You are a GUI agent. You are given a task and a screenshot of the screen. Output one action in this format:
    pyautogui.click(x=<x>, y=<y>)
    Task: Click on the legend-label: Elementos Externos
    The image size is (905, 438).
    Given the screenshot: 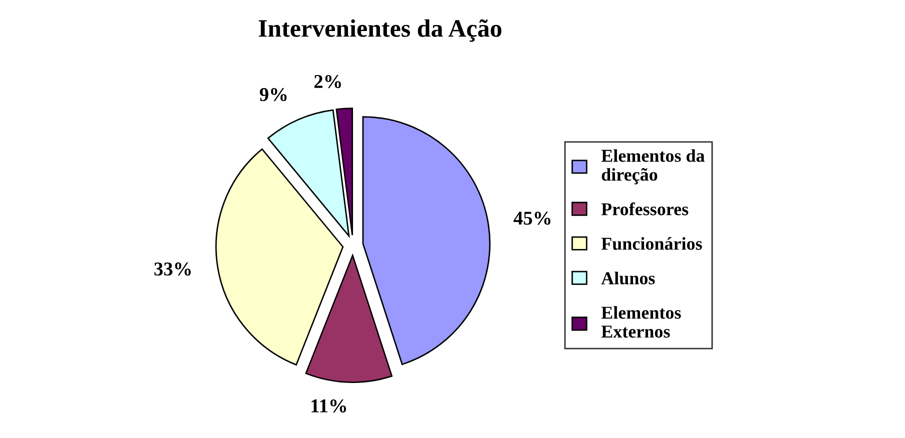 What is the action you would take?
    pyautogui.click(x=641, y=322)
    